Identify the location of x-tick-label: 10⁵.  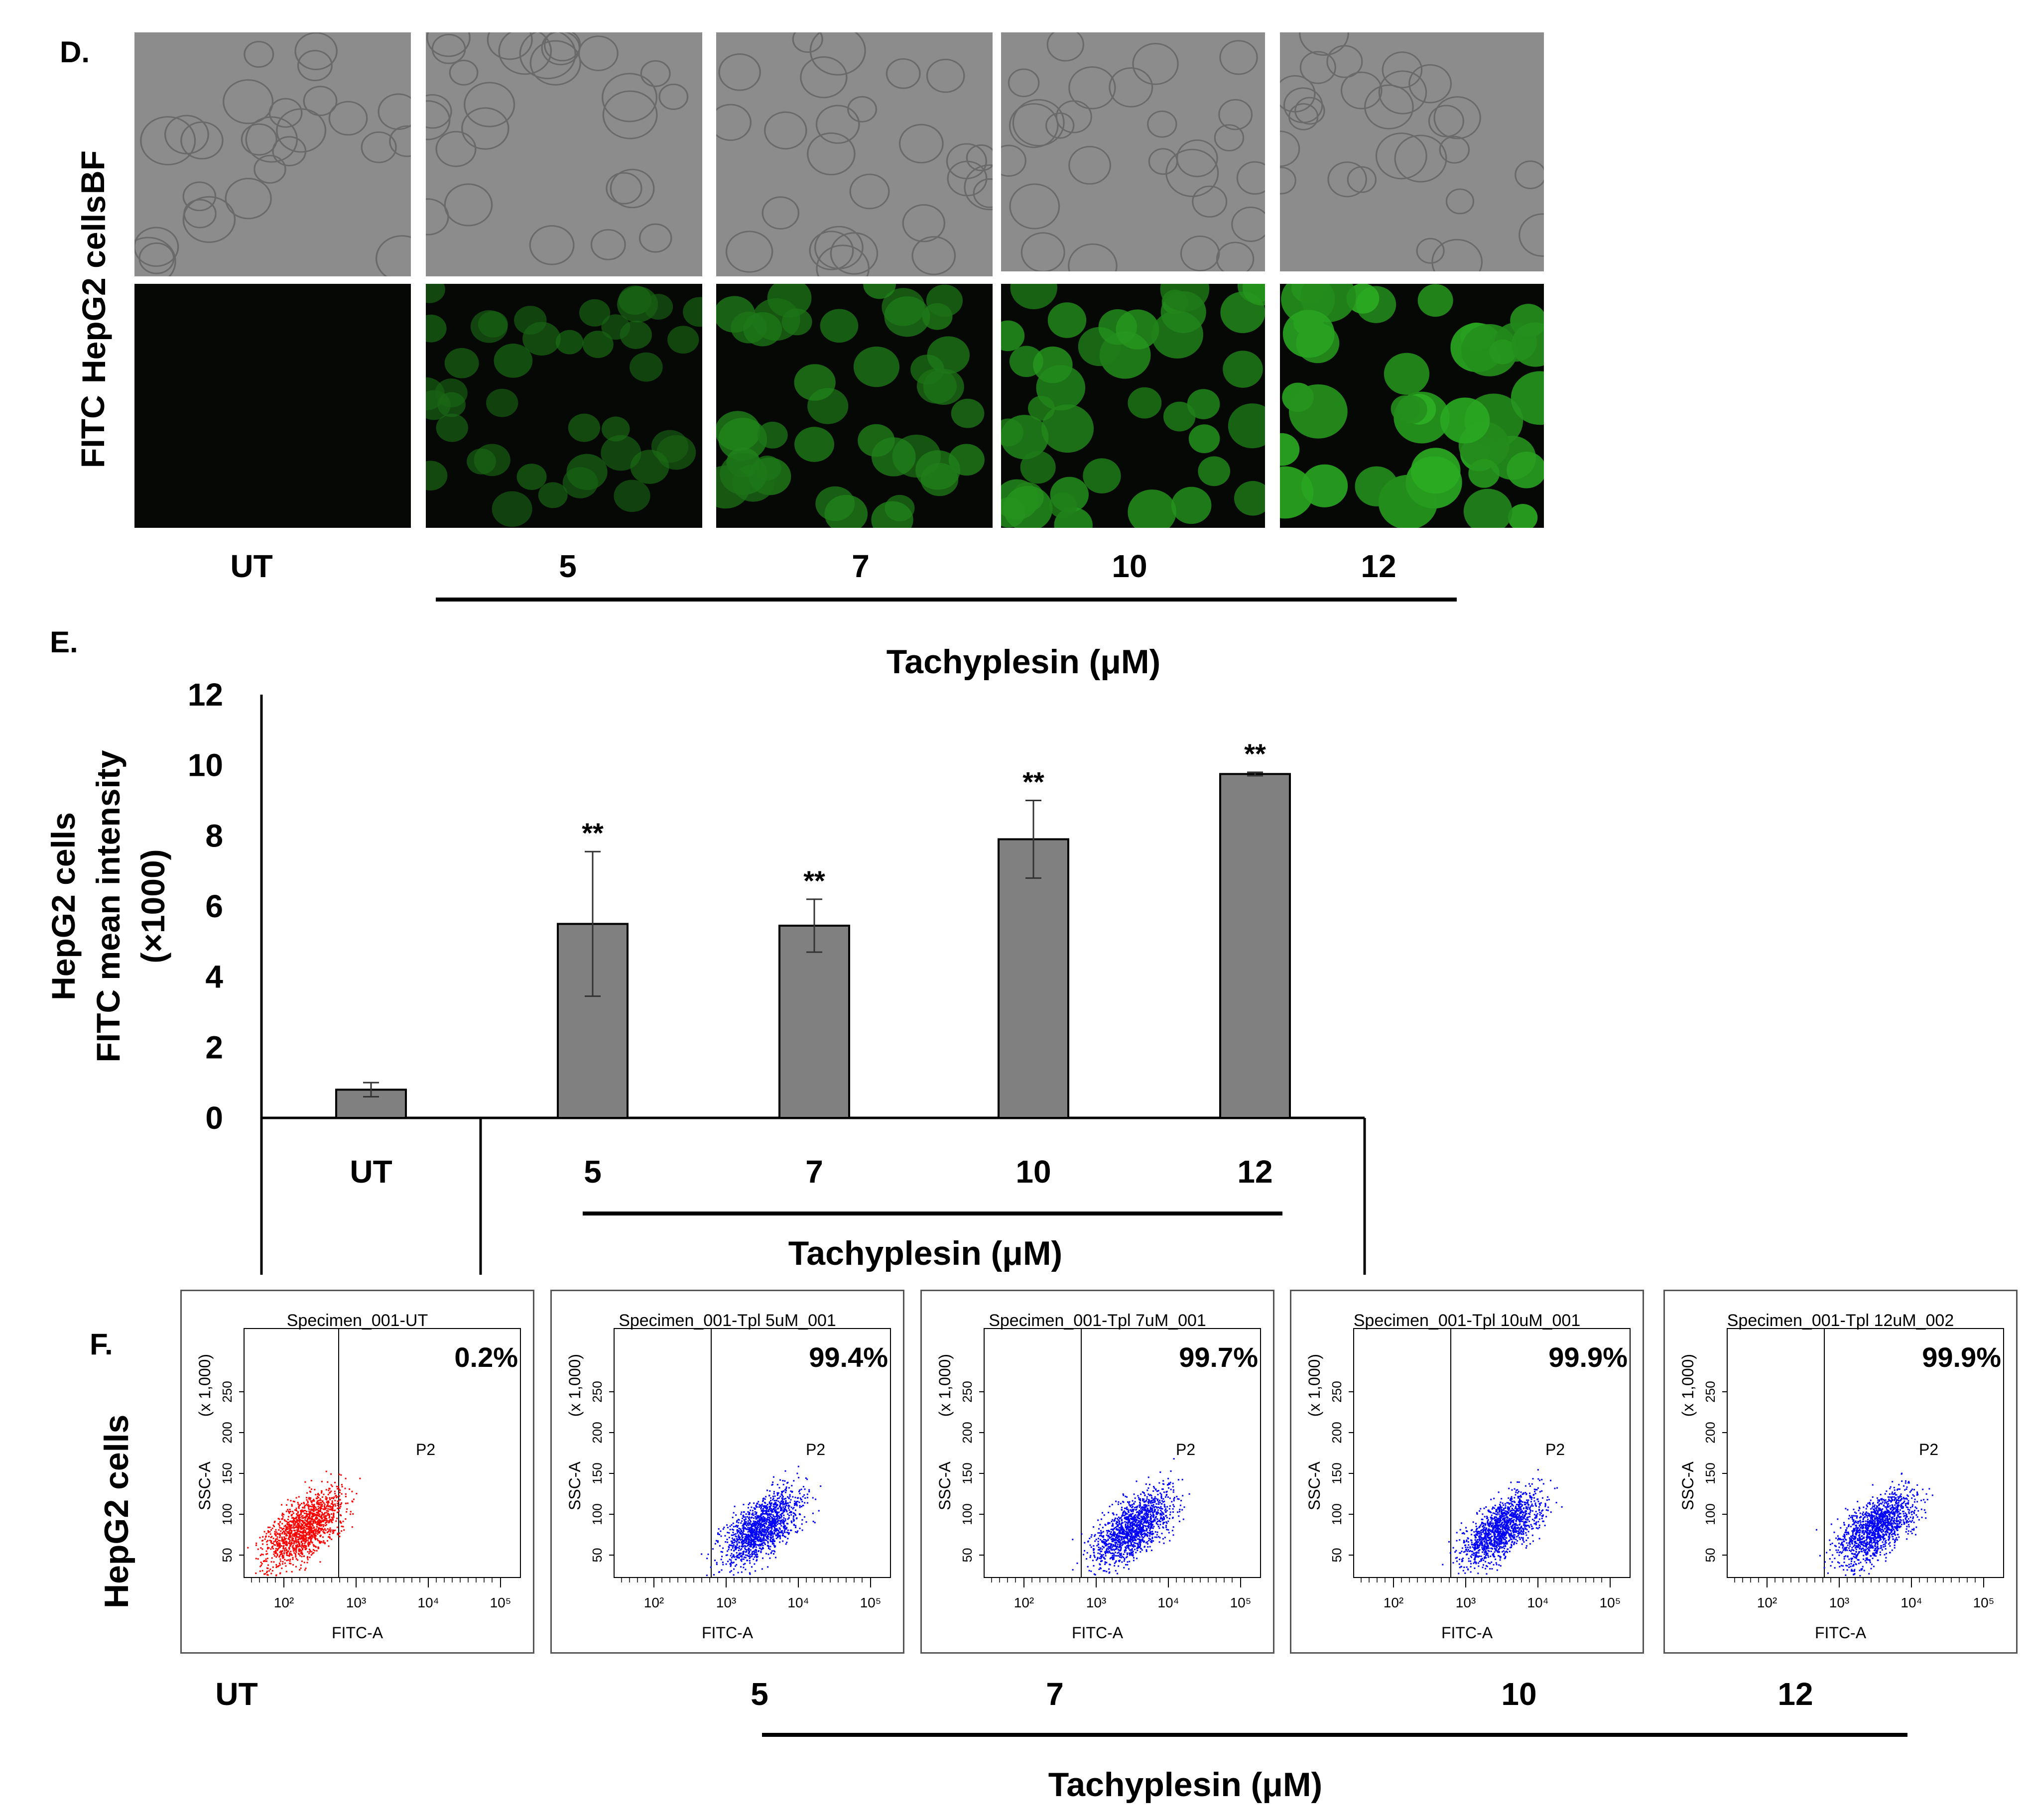
(871, 1602).